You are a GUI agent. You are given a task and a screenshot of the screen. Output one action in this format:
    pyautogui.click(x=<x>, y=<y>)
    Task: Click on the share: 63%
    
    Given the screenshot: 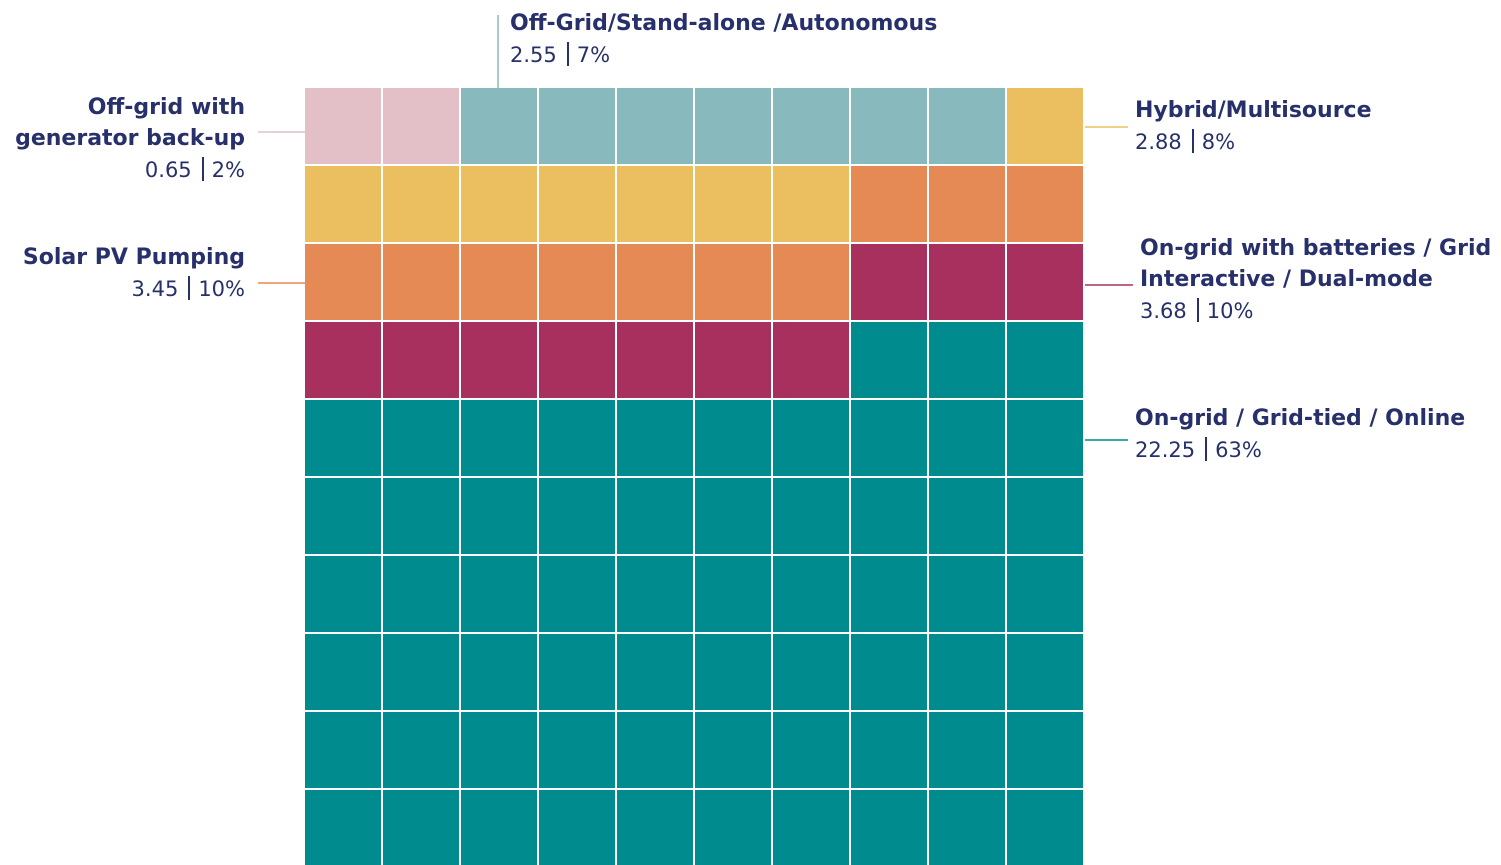 What is the action you would take?
    pyautogui.click(x=1238, y=450)
    